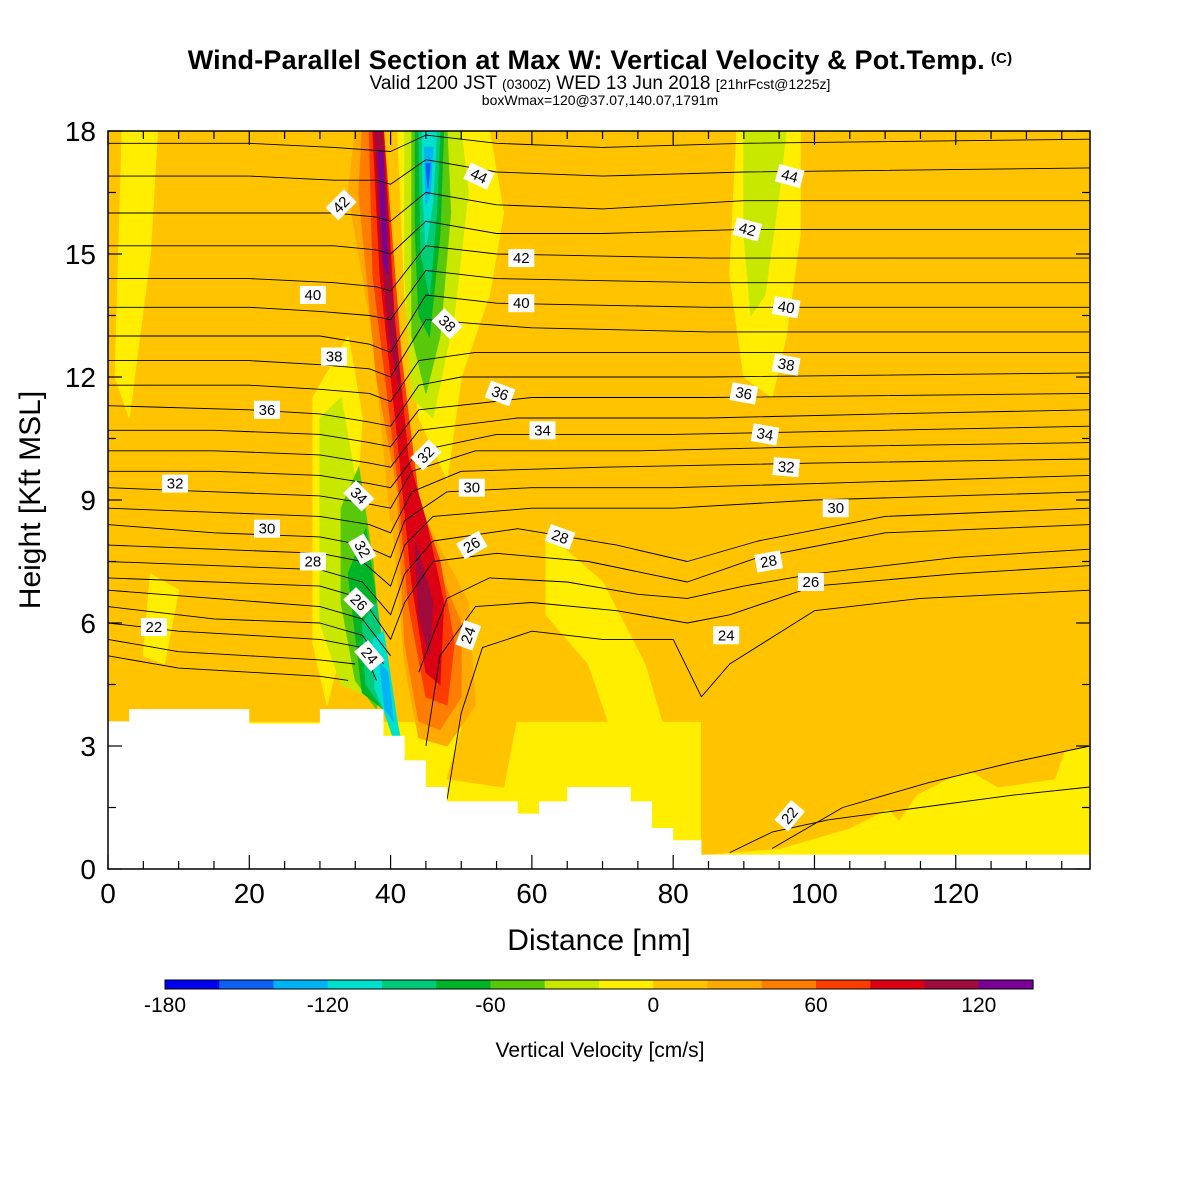  Describe the element at coordinates (815, 1005) in the screenshot. I see `colorbar-tick-label: 60` at that location.